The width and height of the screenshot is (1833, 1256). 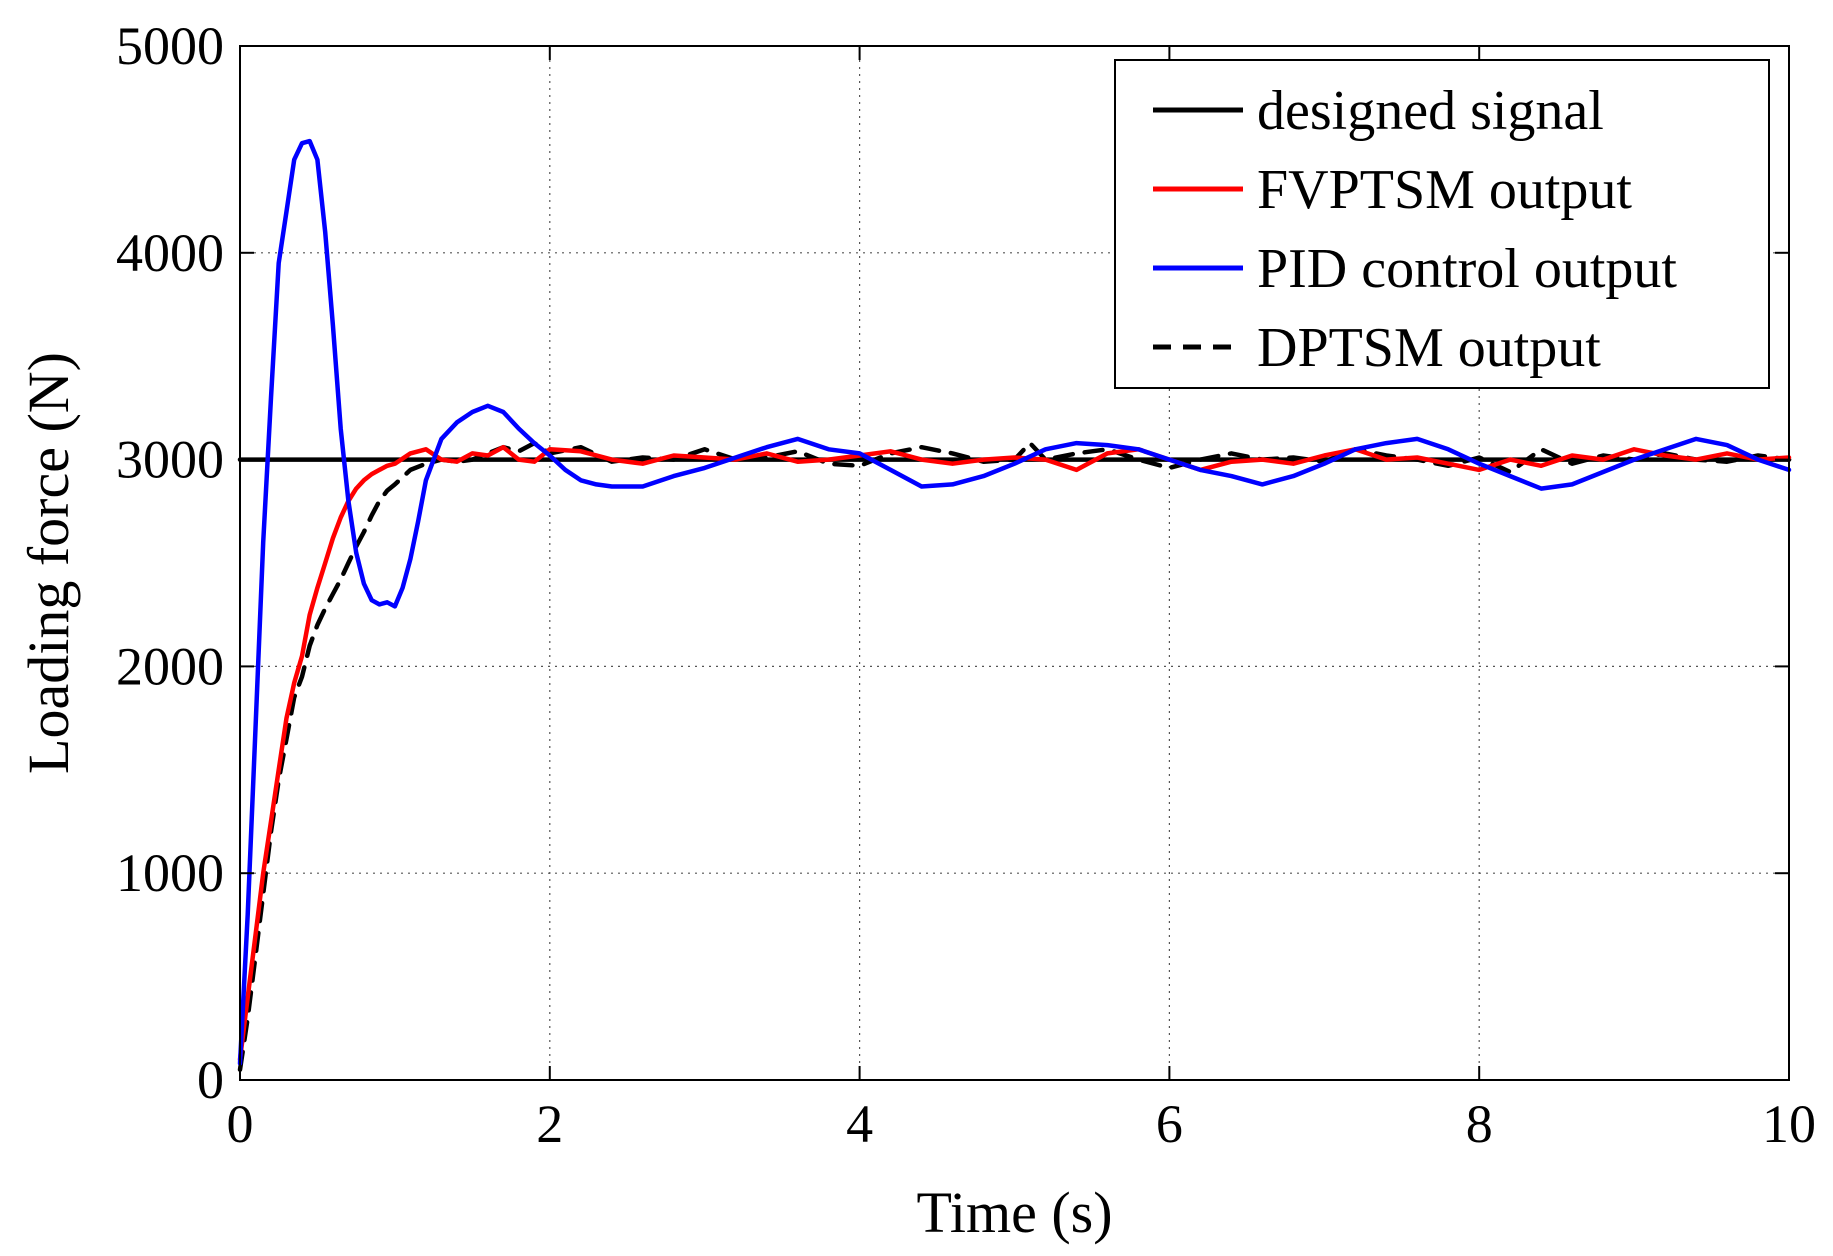 What do you see at coordinates (1014, 1212) in the screenshot?
I see `x-axis-label: Time (s)` at bounding box center [1014, 1212].